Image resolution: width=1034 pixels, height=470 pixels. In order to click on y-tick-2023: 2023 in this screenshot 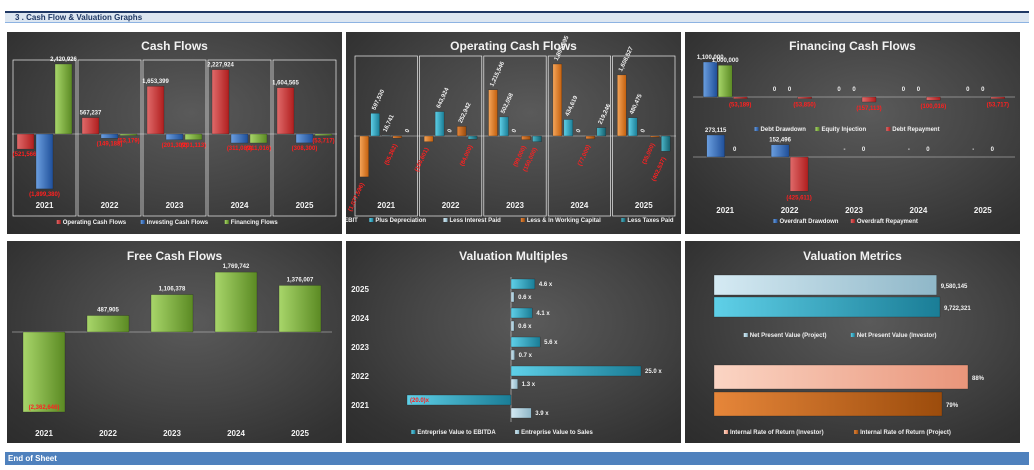, I will do `click(360, 347)`.